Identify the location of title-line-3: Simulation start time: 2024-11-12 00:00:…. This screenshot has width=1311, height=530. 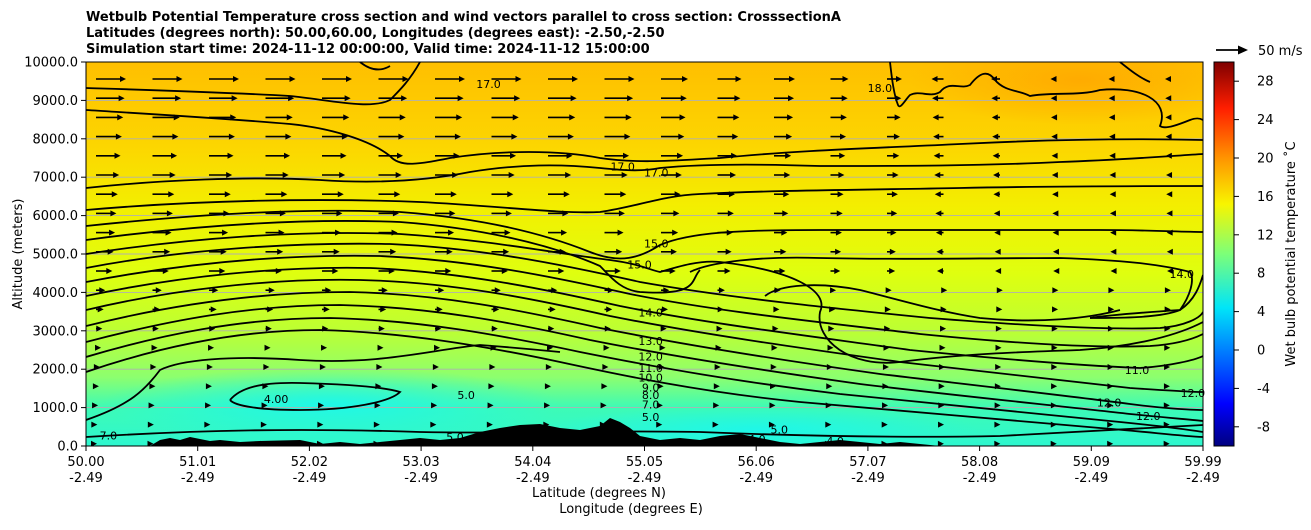
(368, 49).